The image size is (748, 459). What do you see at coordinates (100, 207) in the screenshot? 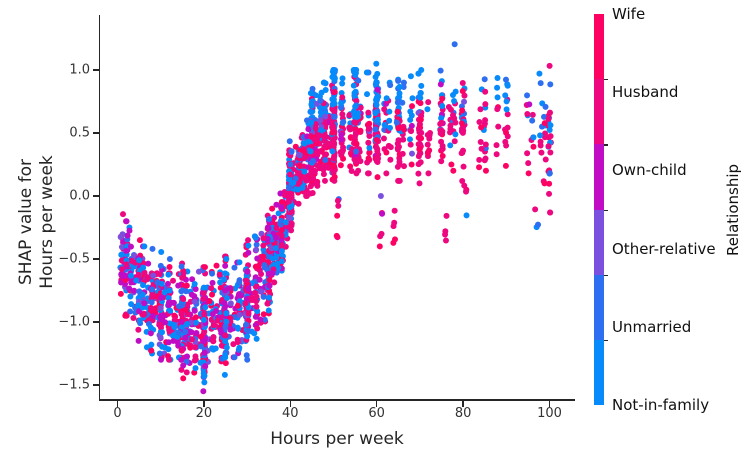
I see `y-axis-spine` at bounding box center [100, 207].